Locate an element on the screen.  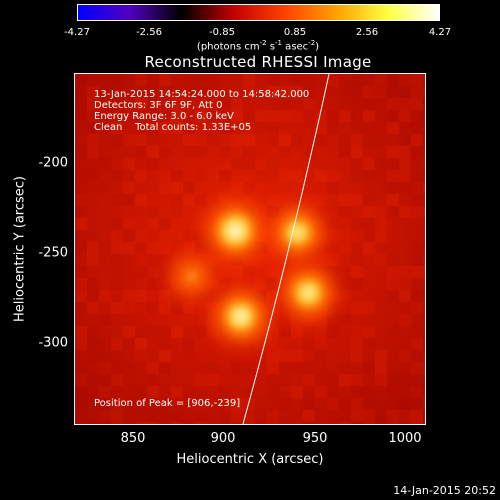
emission-source is located at coordinates (297, 232).